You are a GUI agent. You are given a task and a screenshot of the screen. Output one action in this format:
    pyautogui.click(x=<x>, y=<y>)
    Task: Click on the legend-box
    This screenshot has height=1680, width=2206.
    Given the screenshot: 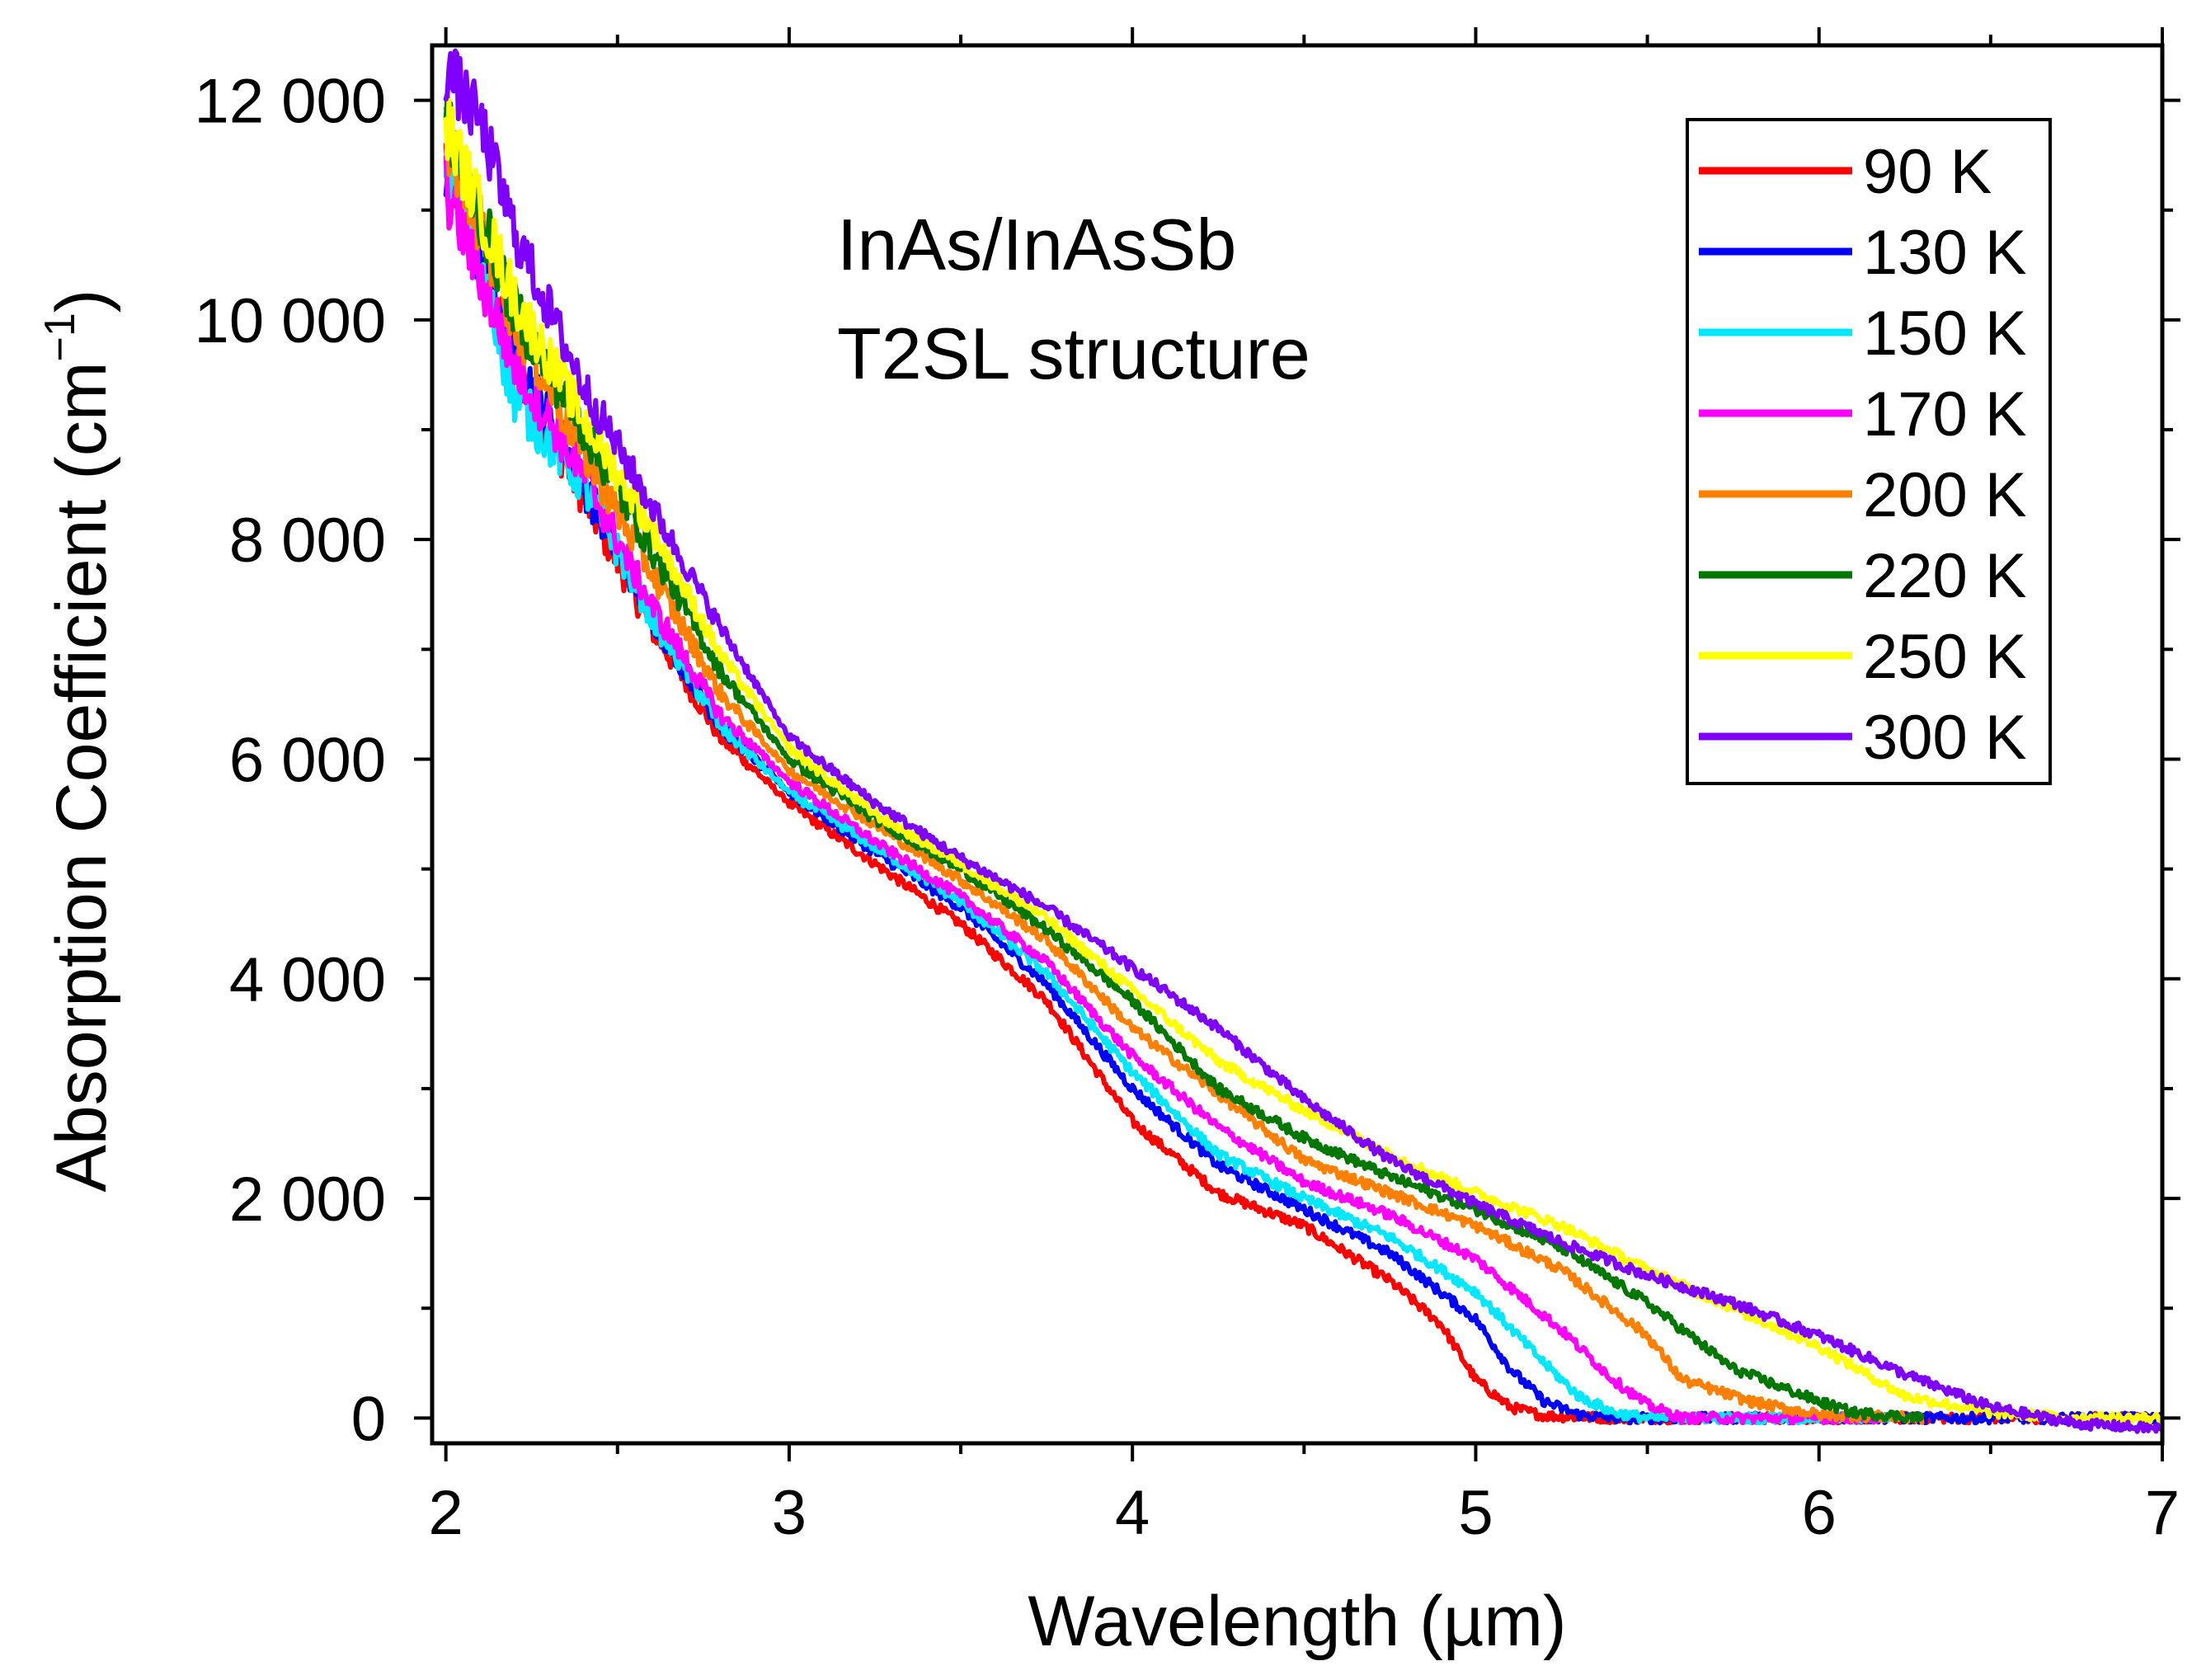 What is the action you would take?
    pyautogui.click(x=1869, y=451)
    